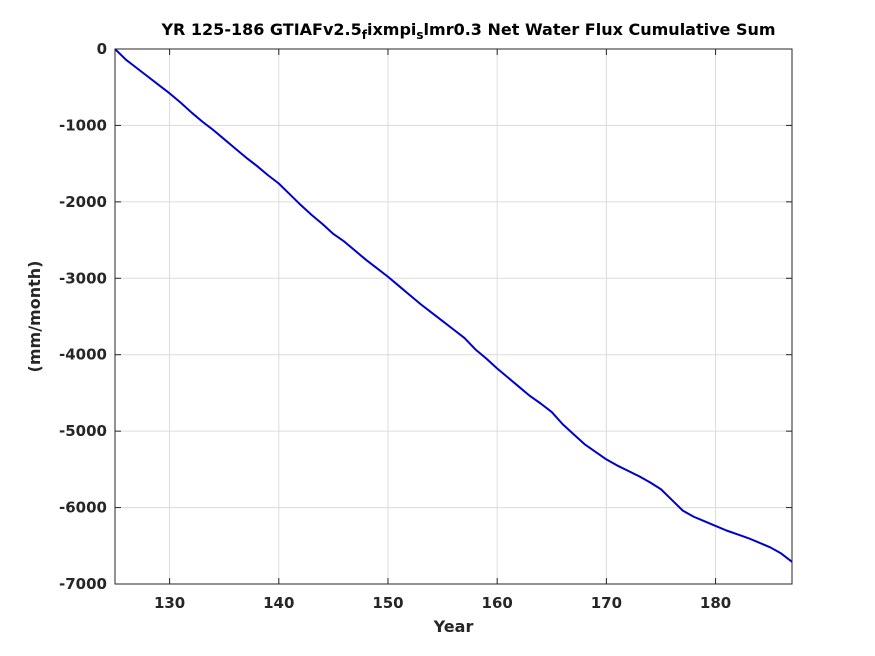  I want to click on title-part: lmr0.3 Net Water Flux Cumulative Sum, so click(600, 29).